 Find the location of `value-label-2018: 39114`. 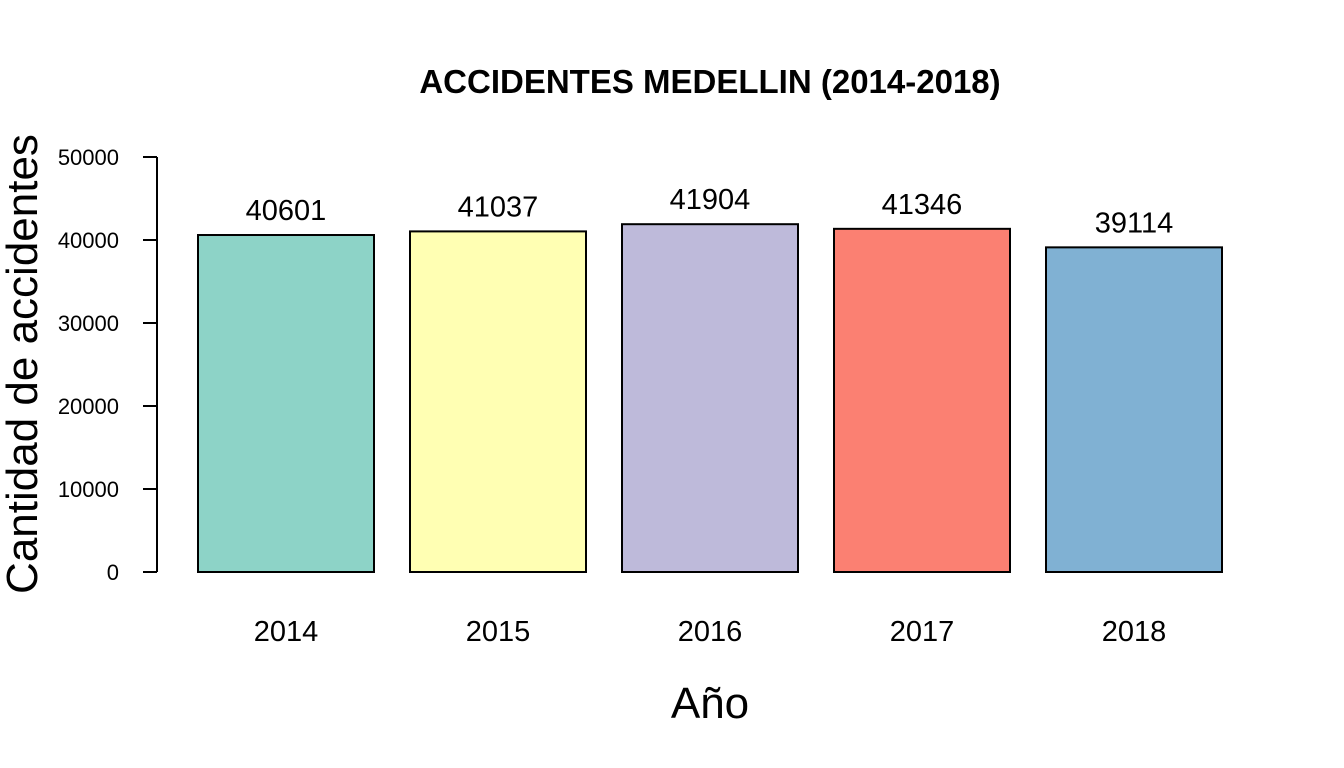

value-label-2018: 39114 is located at coordinates (1134, 223).